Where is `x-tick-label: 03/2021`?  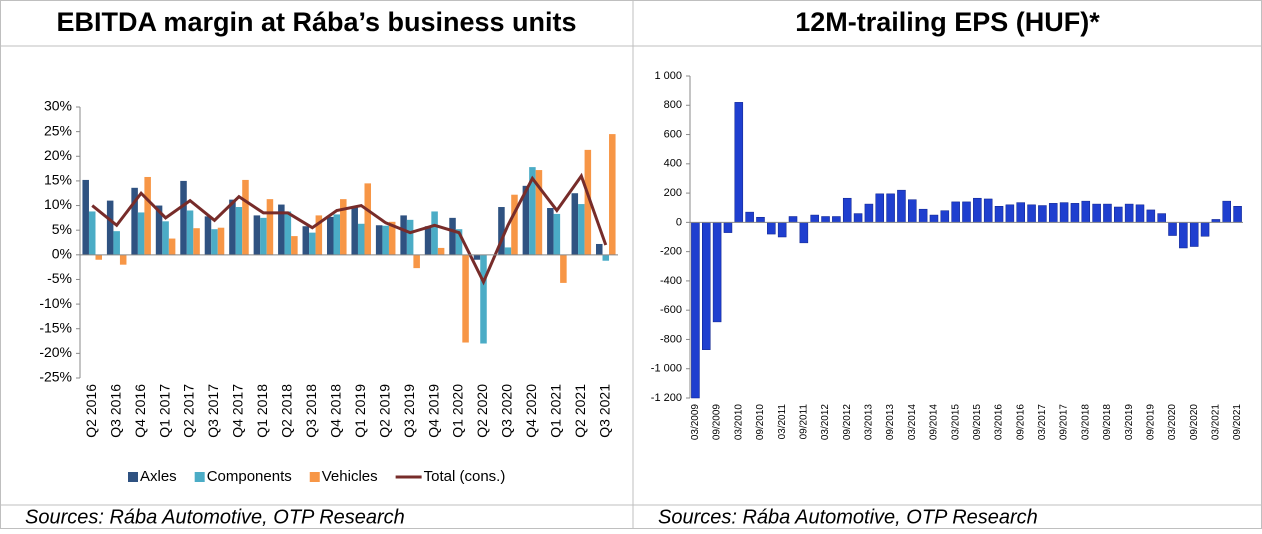
x-tick-label: 03/2021 is located at coordinates (1216, 422).